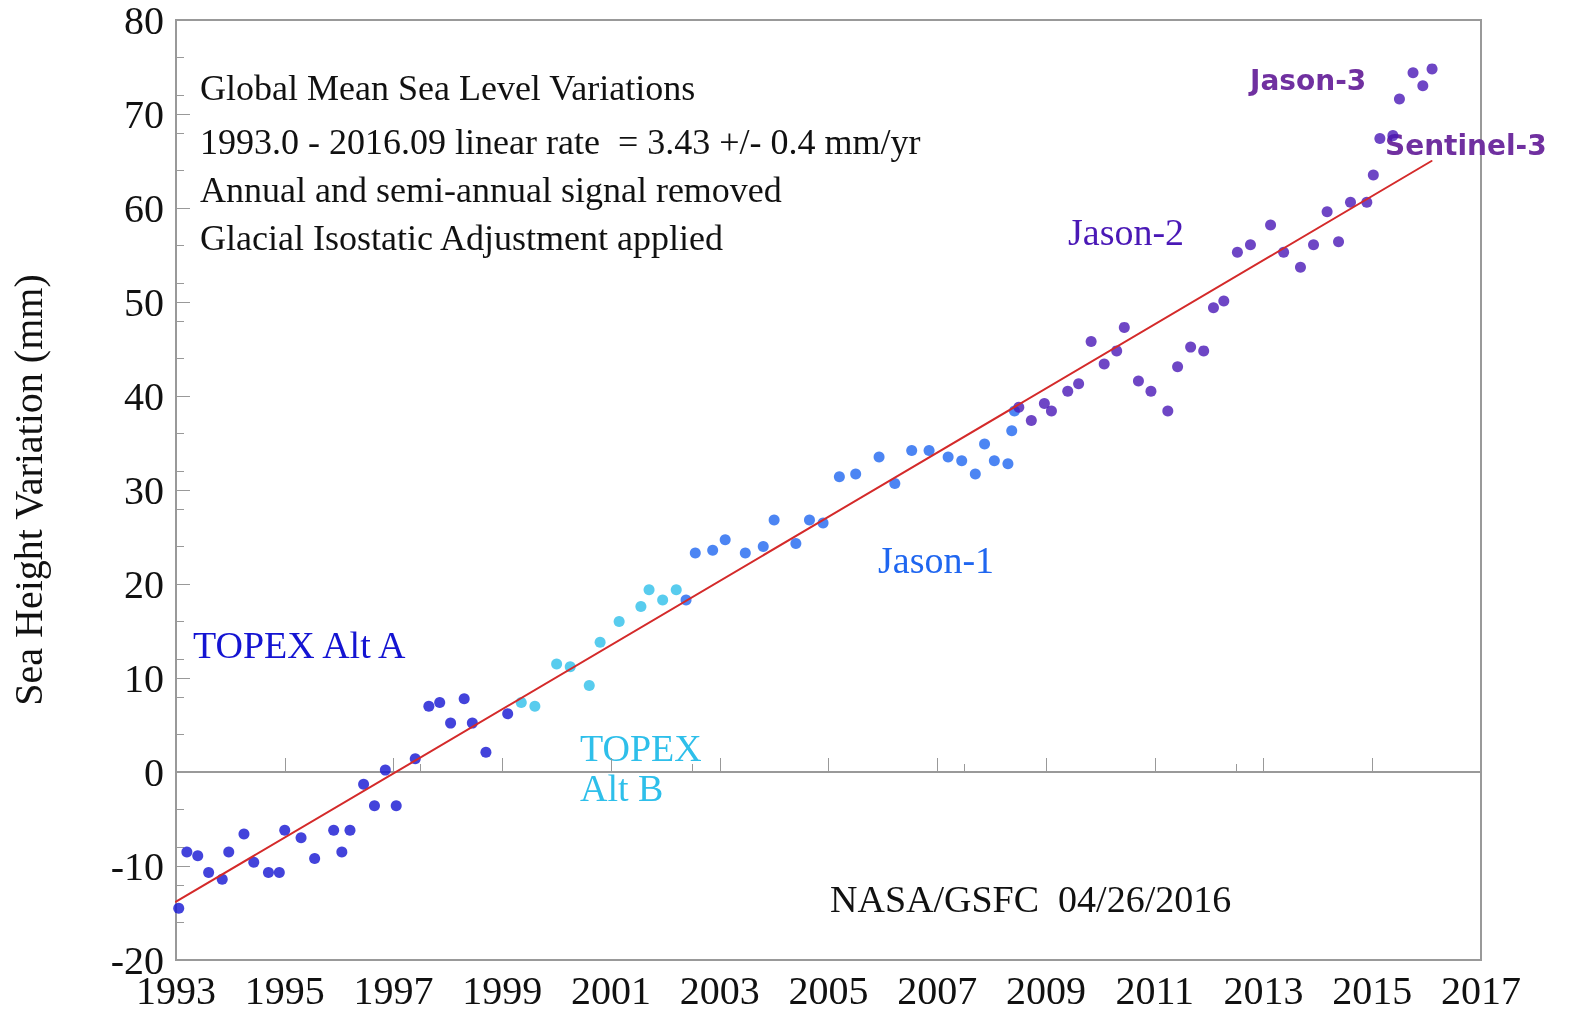 The height and width of the screenshot is (1027, 1580). What do you see at coordinates (1046, 990) in the screenshot?
I see `x-tick-label: 2009` at bounding box center [1046, 990].